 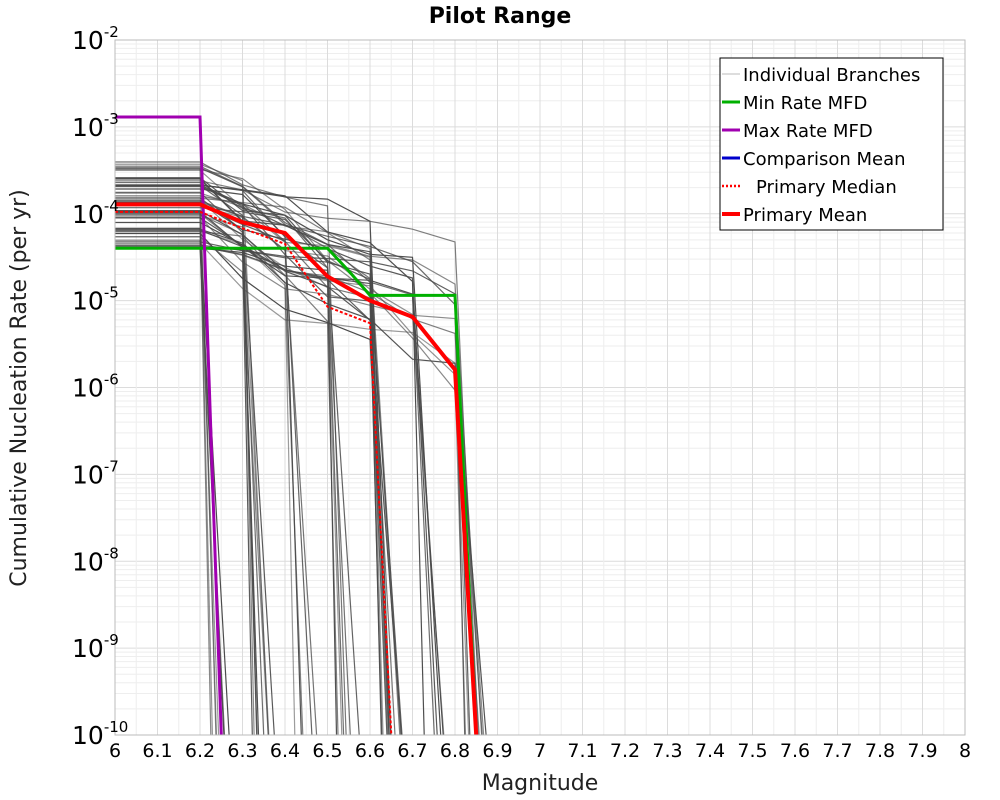 I want to click on x-tick-label: 7.8, so click(x=880, y=751).